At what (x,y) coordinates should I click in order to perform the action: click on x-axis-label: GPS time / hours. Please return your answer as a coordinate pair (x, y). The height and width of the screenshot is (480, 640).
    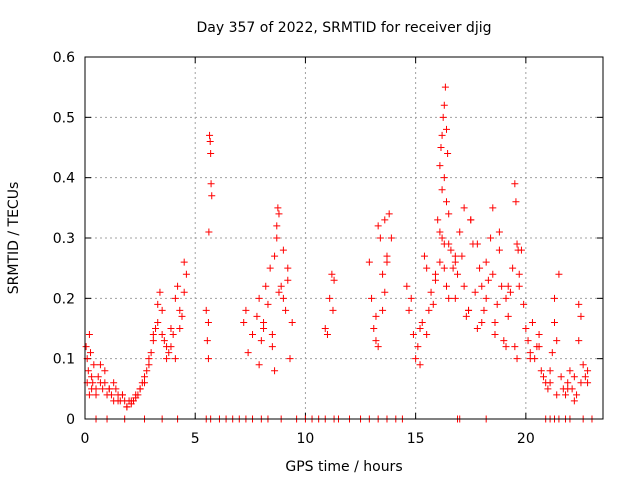
    Looking at the image, I should click on (343, 467).